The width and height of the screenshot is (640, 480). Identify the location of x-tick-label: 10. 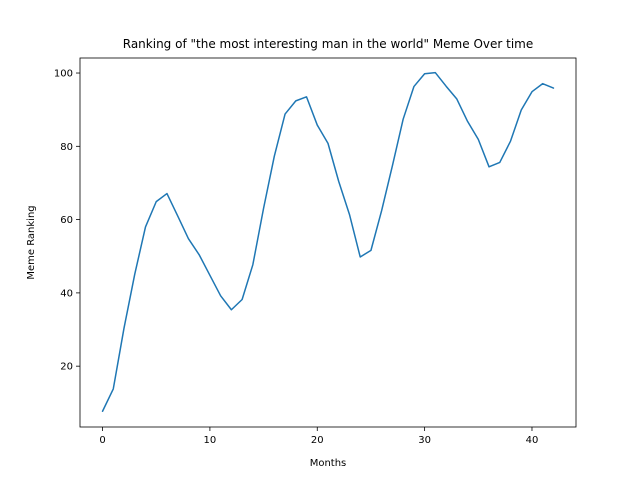
(210, 440).